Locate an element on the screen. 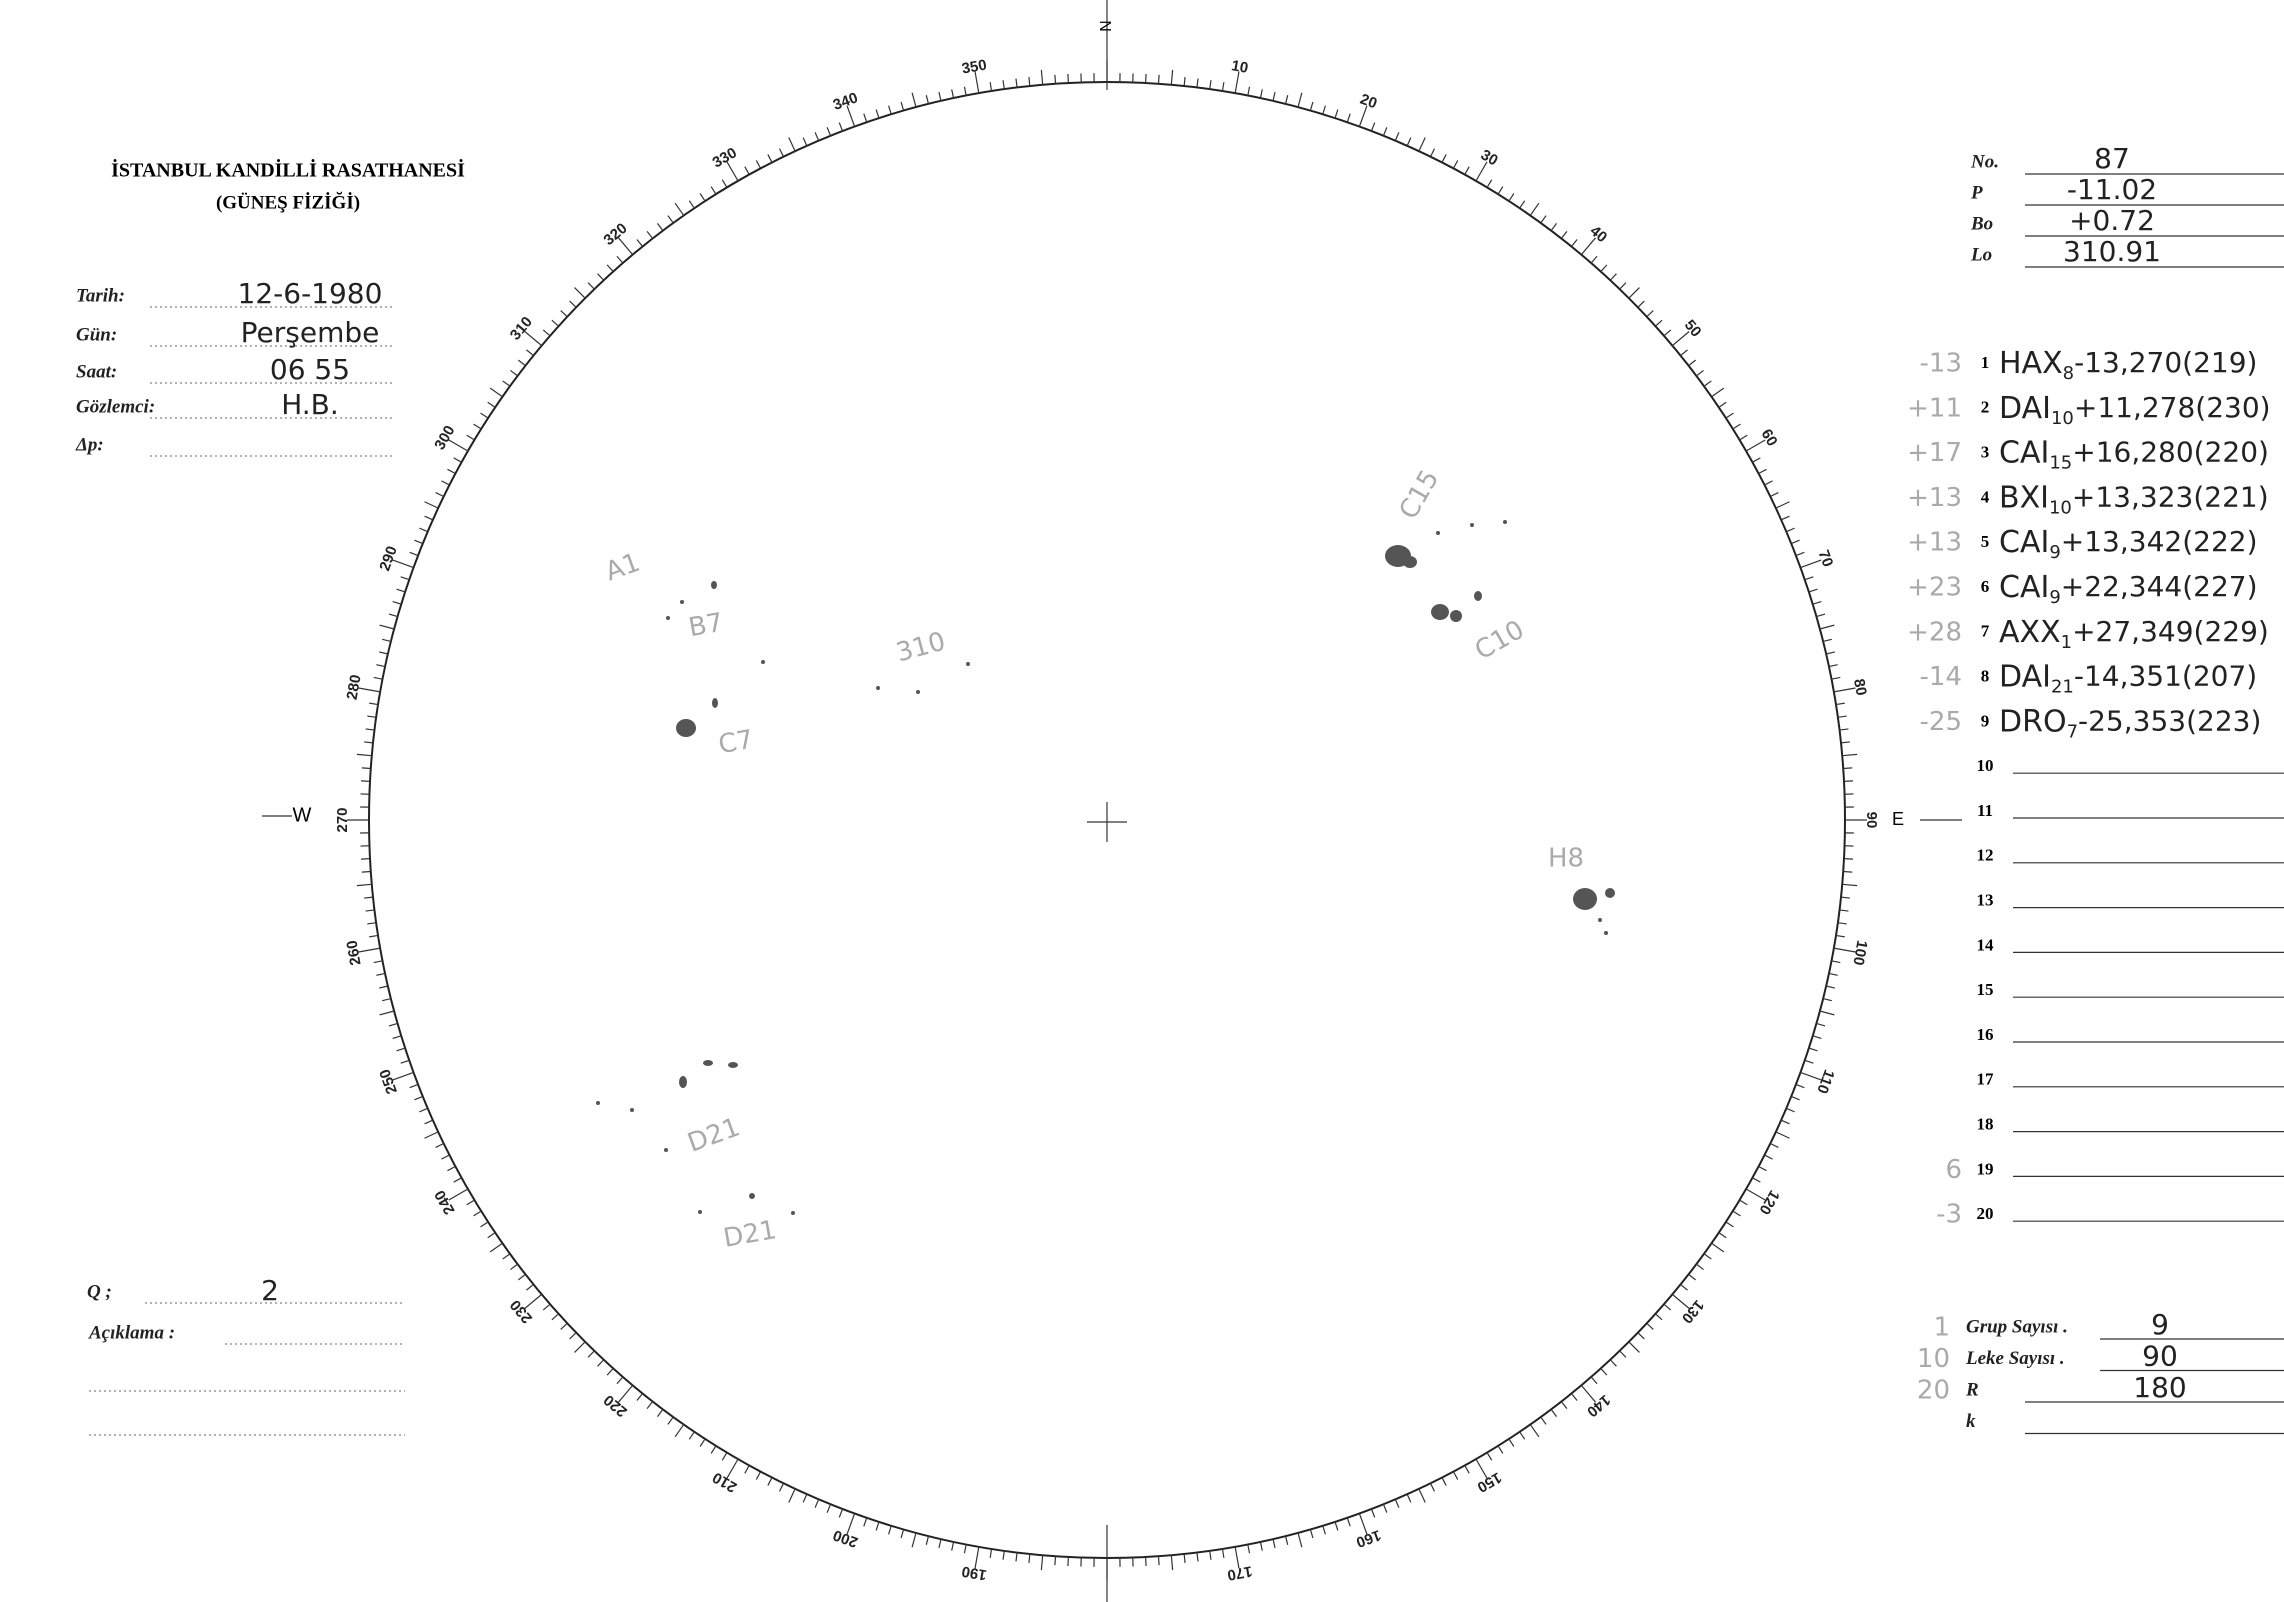 The image size is (2284, 1602). group-note: +17 is located at coordinates (1934, 453).